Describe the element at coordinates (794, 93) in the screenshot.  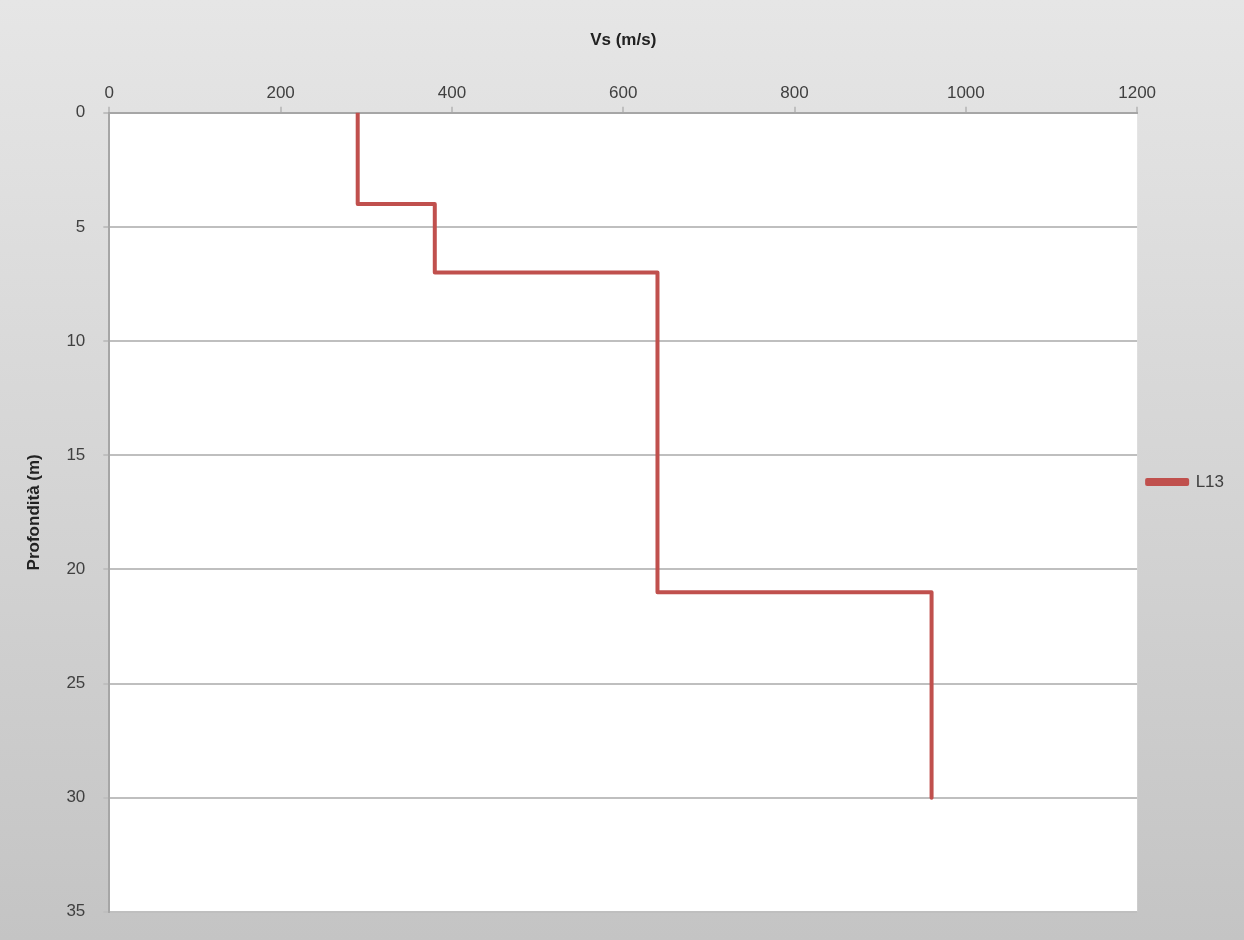
I see `x-tick-label: 800` at that location.